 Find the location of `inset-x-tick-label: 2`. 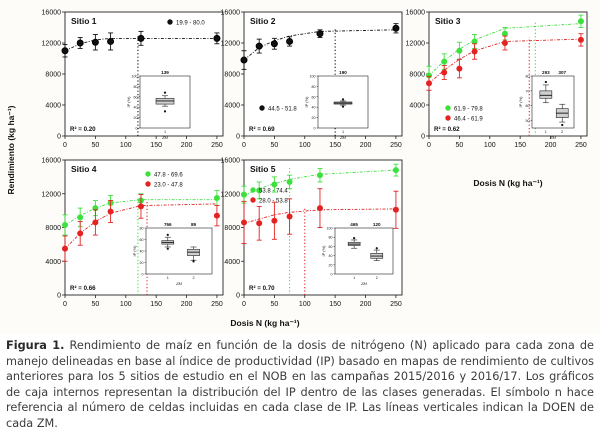

inset-x-tick-label: 2 is located at coordinates (377, 278).